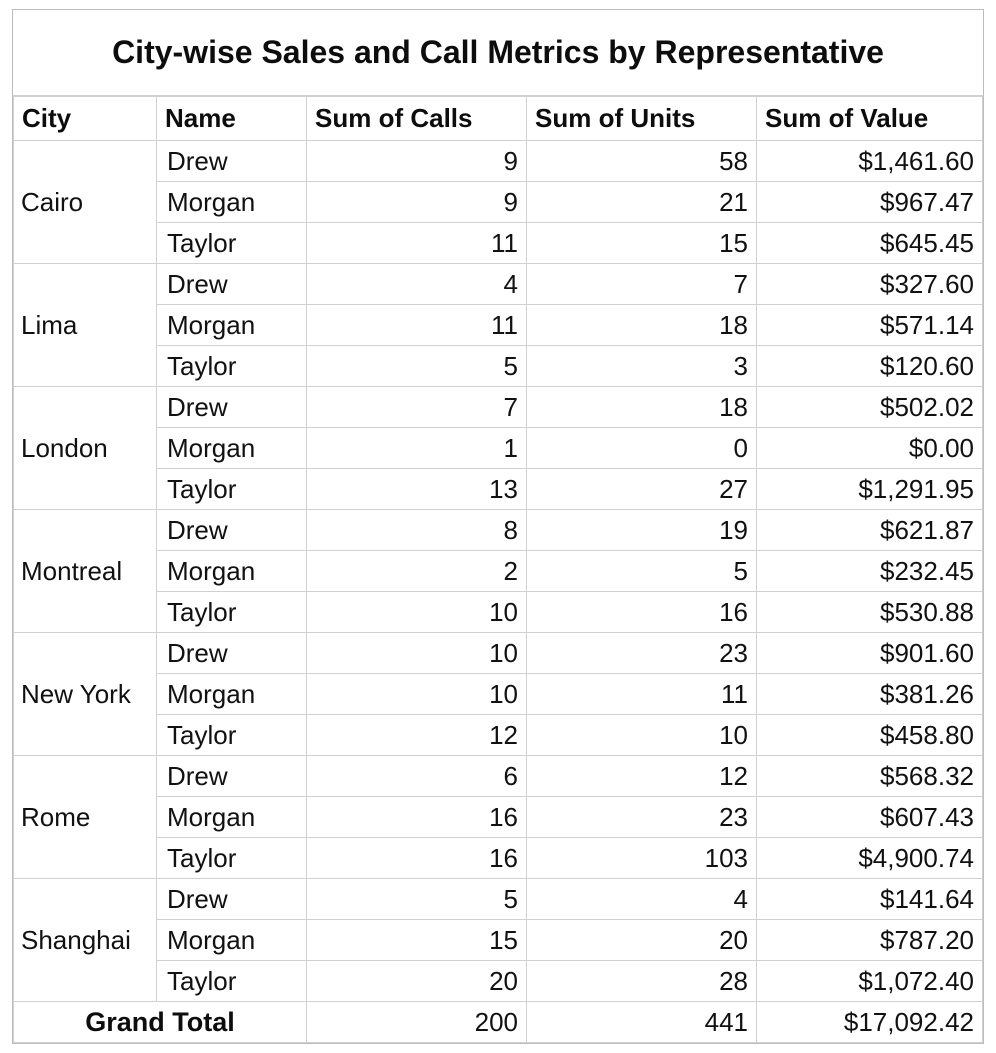 The image size is (996, 1053). Describe the element at coordinates (641, 694) in the screenshot. I see `units-cell: 11` at that location.